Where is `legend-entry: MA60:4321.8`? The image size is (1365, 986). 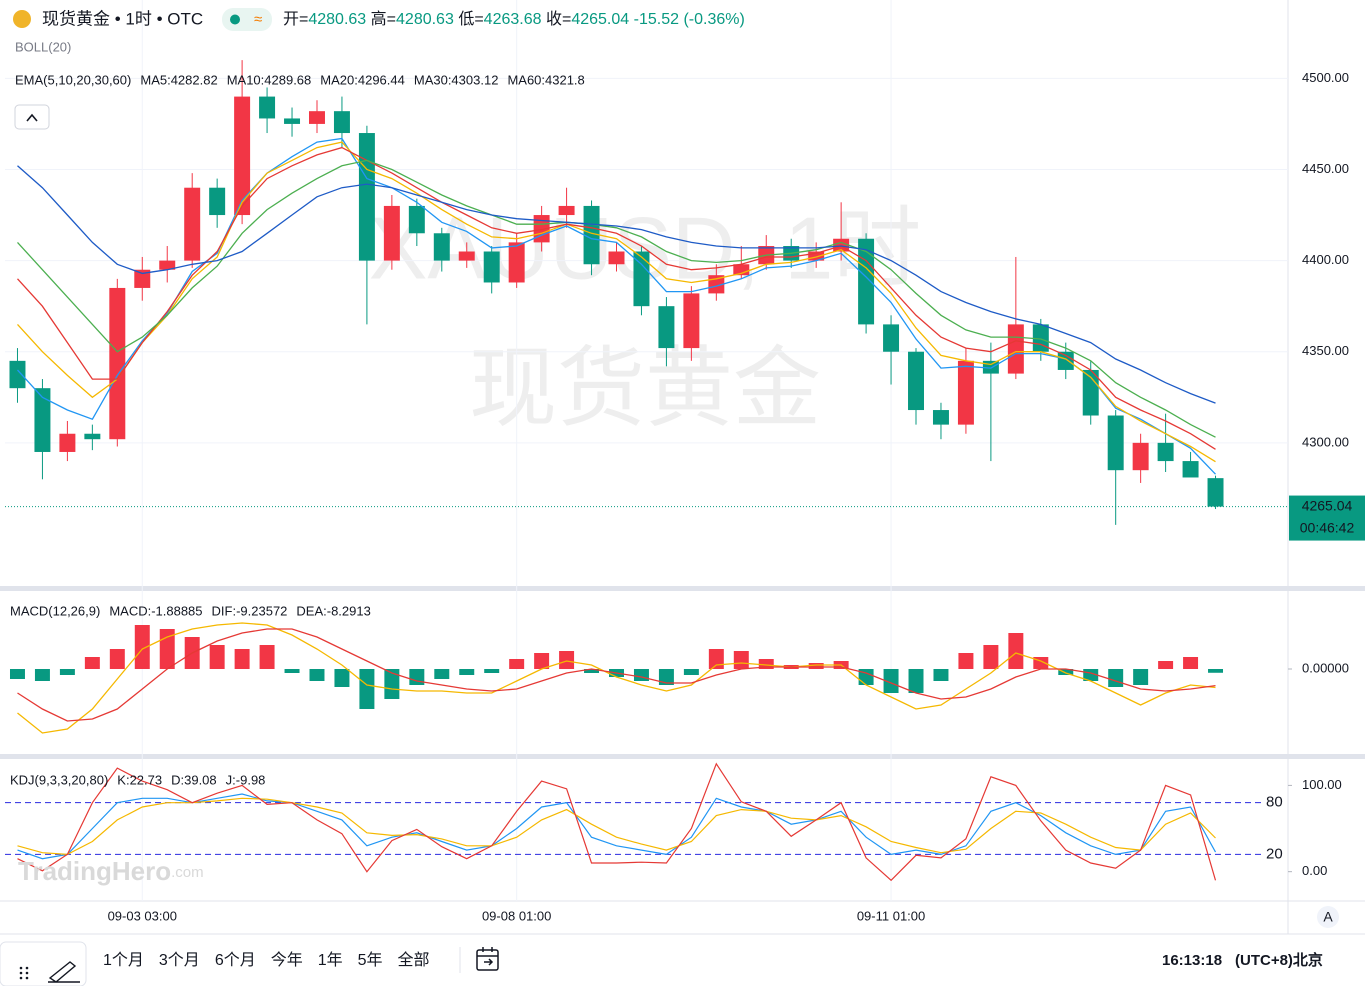
legend-entry: MA60:4321.8 is located at coordinates (545, 79).